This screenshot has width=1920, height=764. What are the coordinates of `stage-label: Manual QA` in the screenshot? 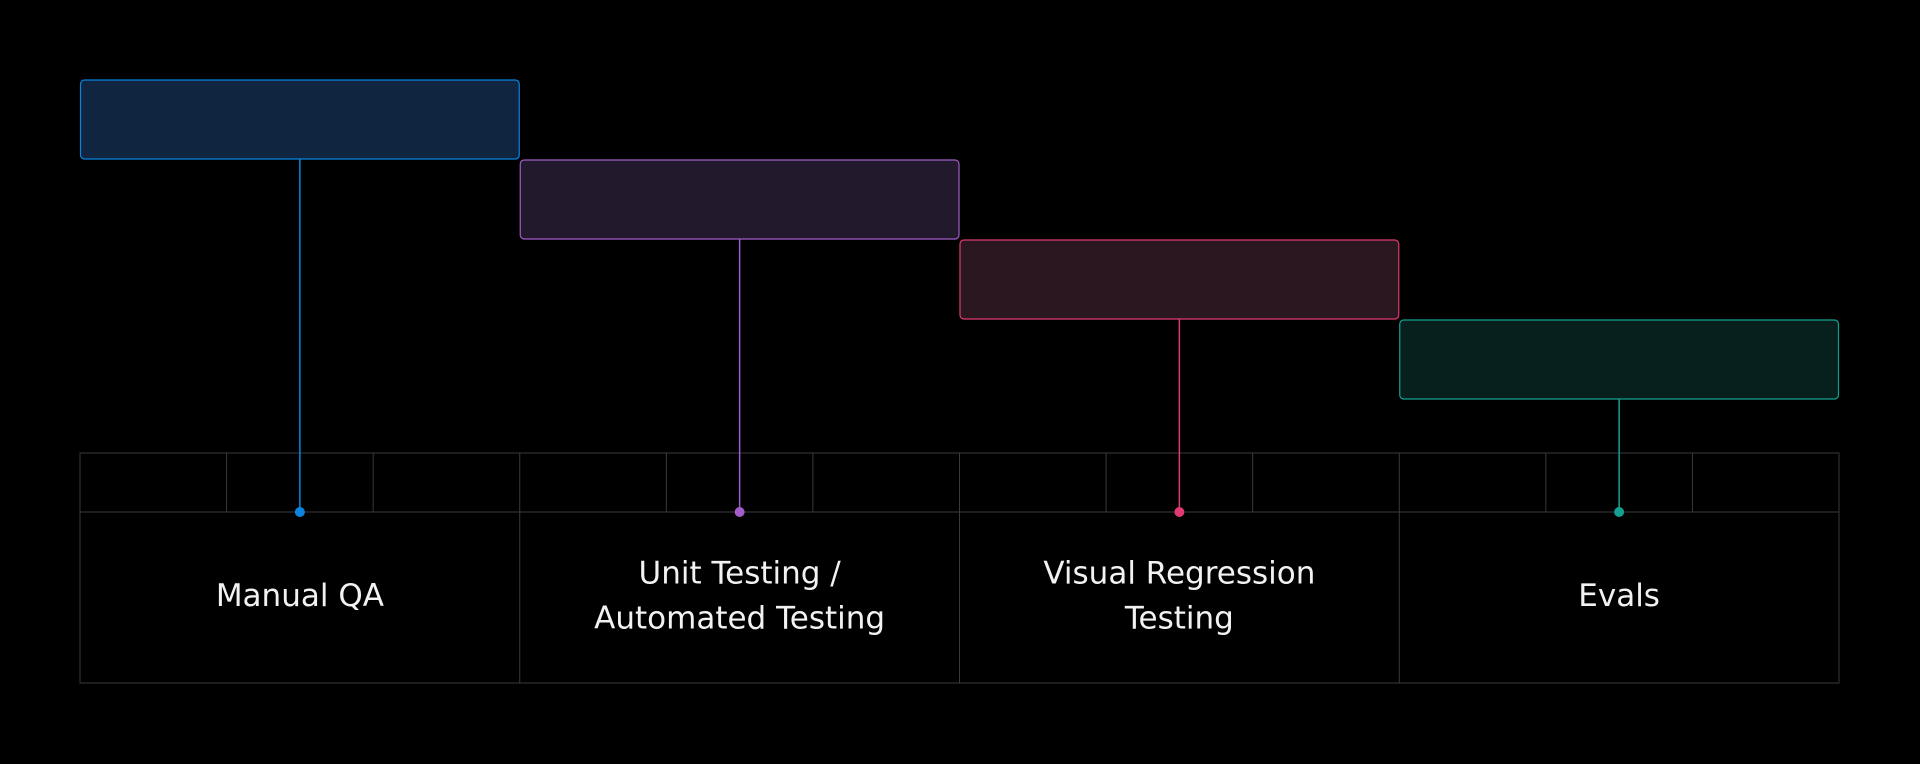 It's located at (300, 596).